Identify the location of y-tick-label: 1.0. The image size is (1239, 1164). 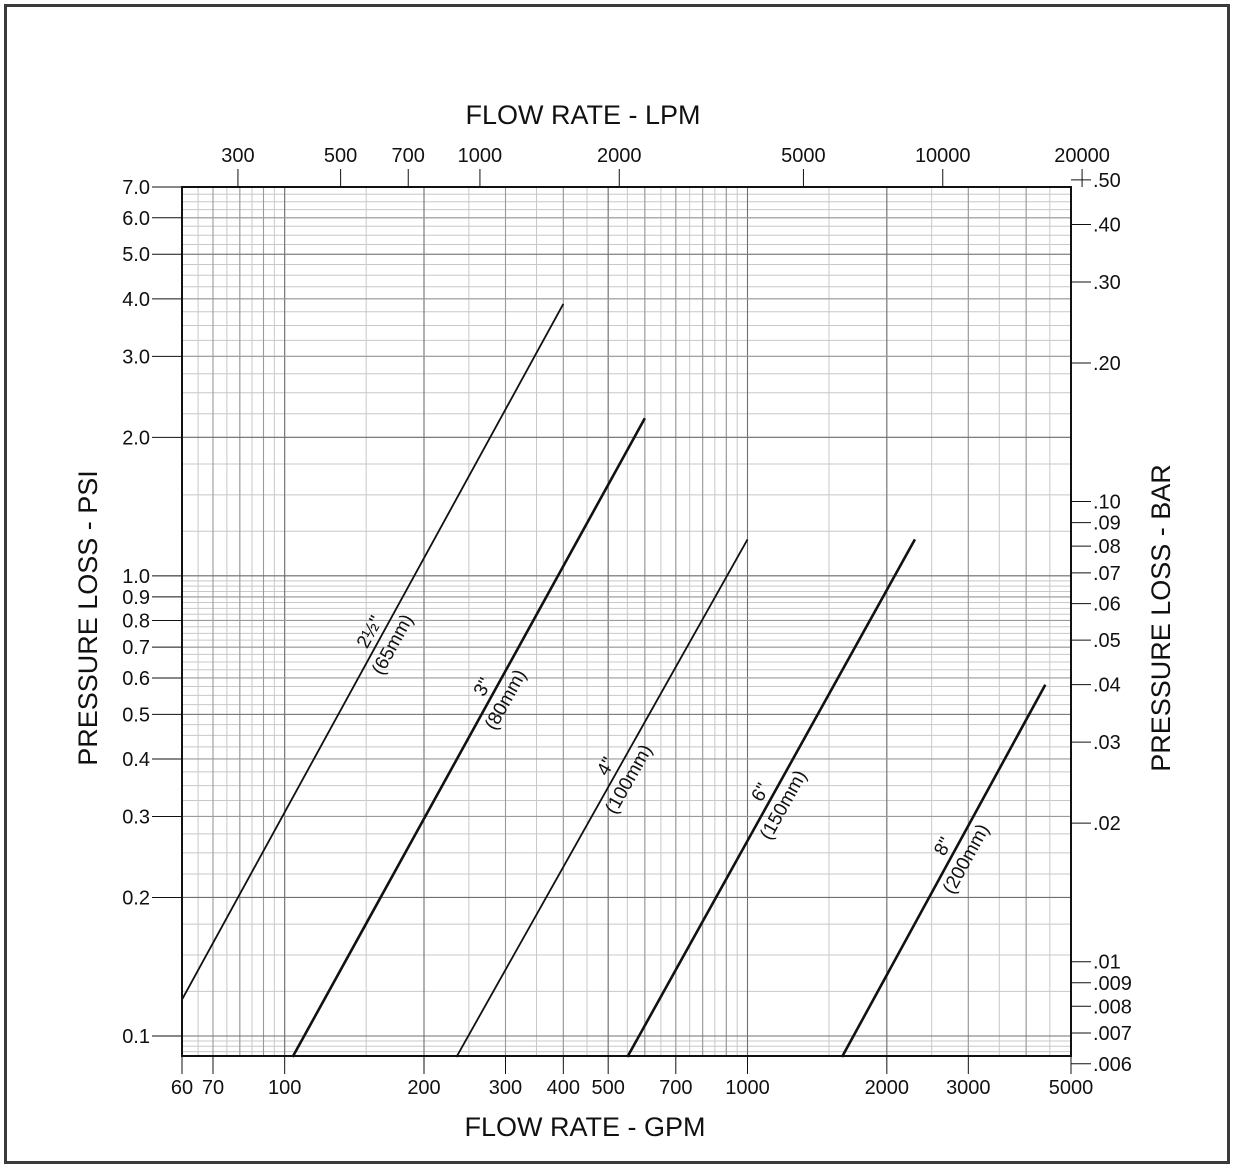
(136, 577).